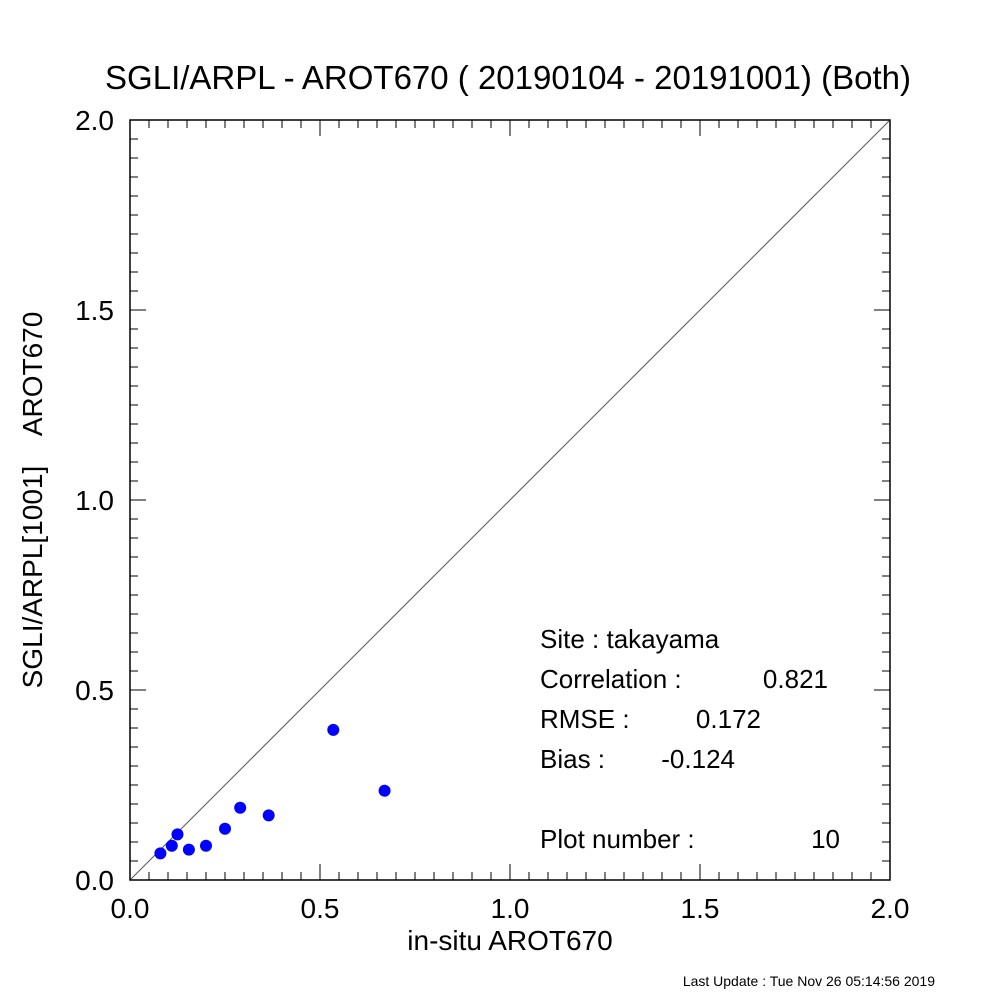 Image resolution: width=1000 pixels, height=1000 pixels. I want to click on last-update-text: Last Update : Tue Nov 26 05:14:56 2019, so click(809, 981).